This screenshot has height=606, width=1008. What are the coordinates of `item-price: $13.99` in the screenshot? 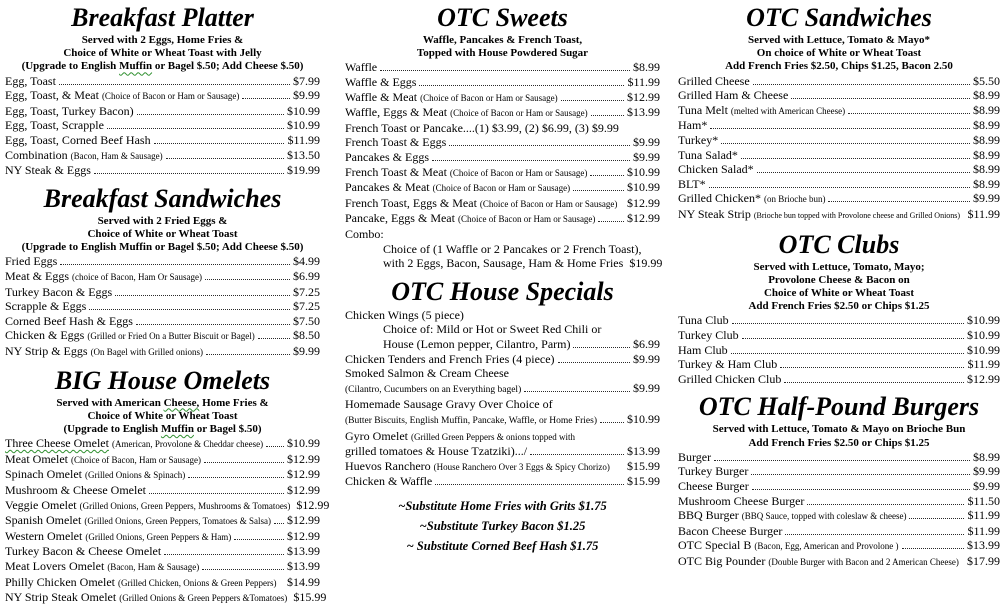 It's located at (303, 551).